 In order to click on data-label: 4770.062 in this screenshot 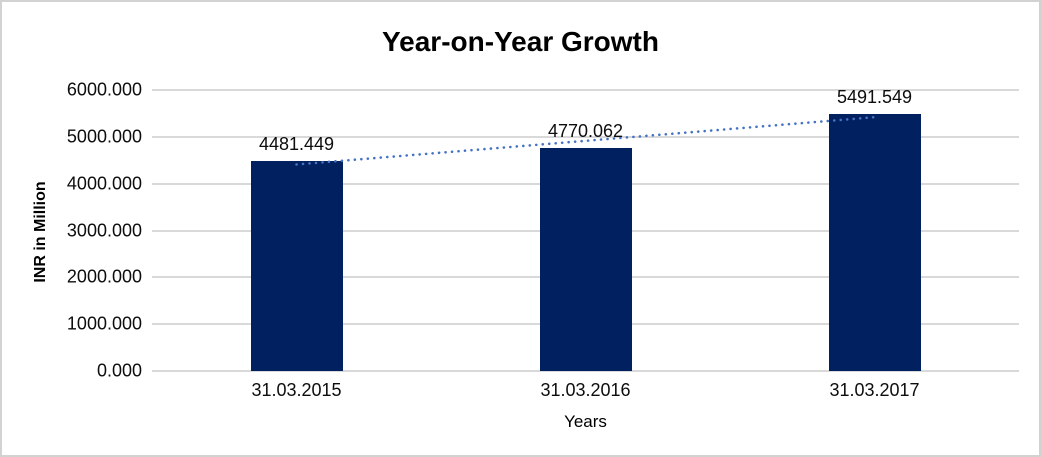, I will do `click(585, 130)`.